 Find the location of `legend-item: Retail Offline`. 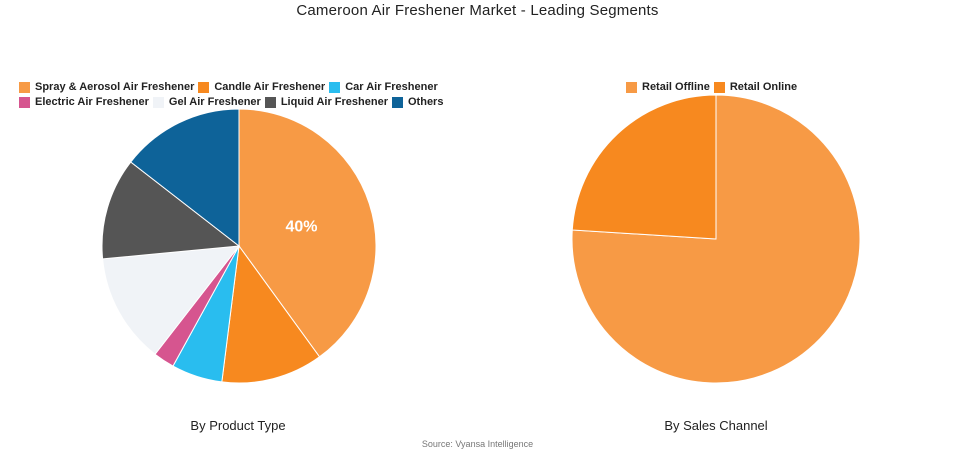

legend-item: Retail Offline is located at coordinates (668, 87).